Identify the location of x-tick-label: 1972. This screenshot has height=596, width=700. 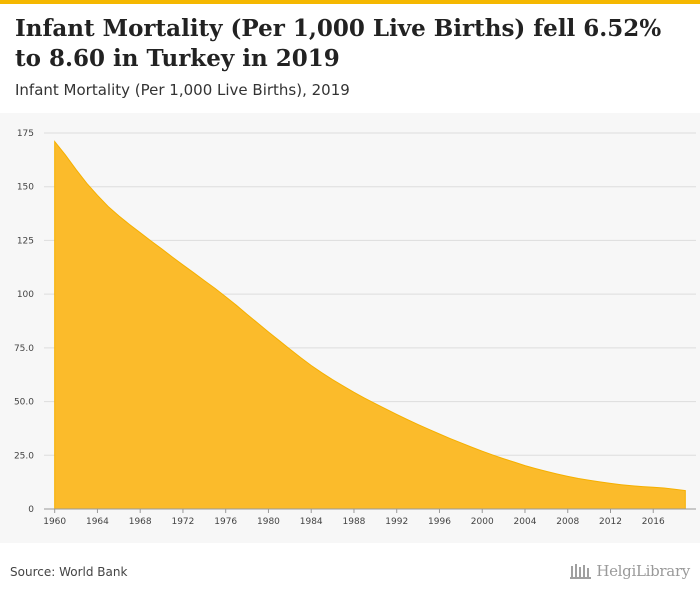
(182, 522).